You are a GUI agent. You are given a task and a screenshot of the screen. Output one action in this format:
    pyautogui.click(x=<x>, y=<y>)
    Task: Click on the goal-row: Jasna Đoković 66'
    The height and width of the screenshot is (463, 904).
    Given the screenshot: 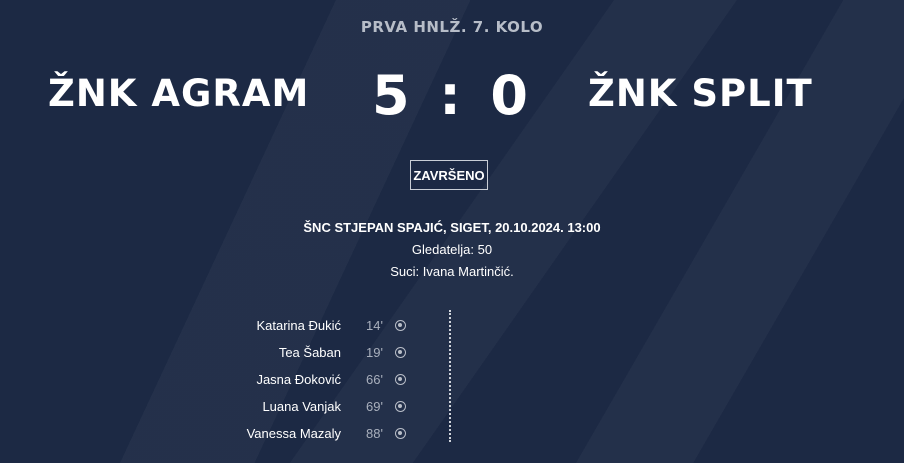 What is the action you would take?
    pyautogui.click(x=303, y=379)
    